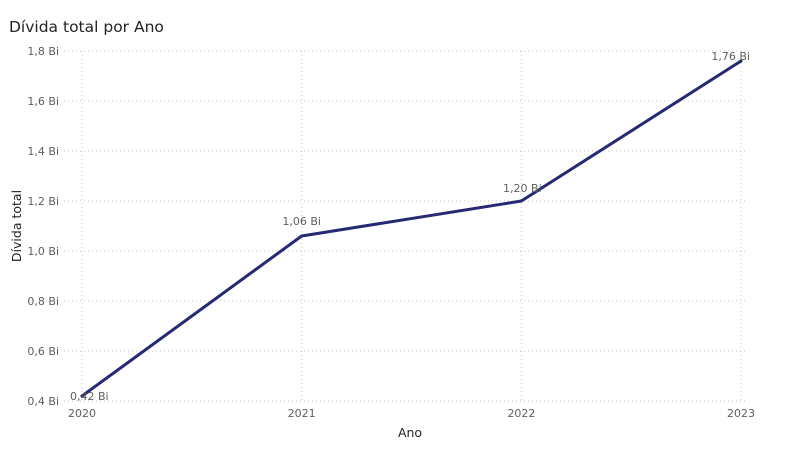 The width and height of the screenshot is (794, 456). What do you see at coordinates (302, 413) in the screenshot?
I see `x-tick-label: 2021` at bounding box center [302, 413].